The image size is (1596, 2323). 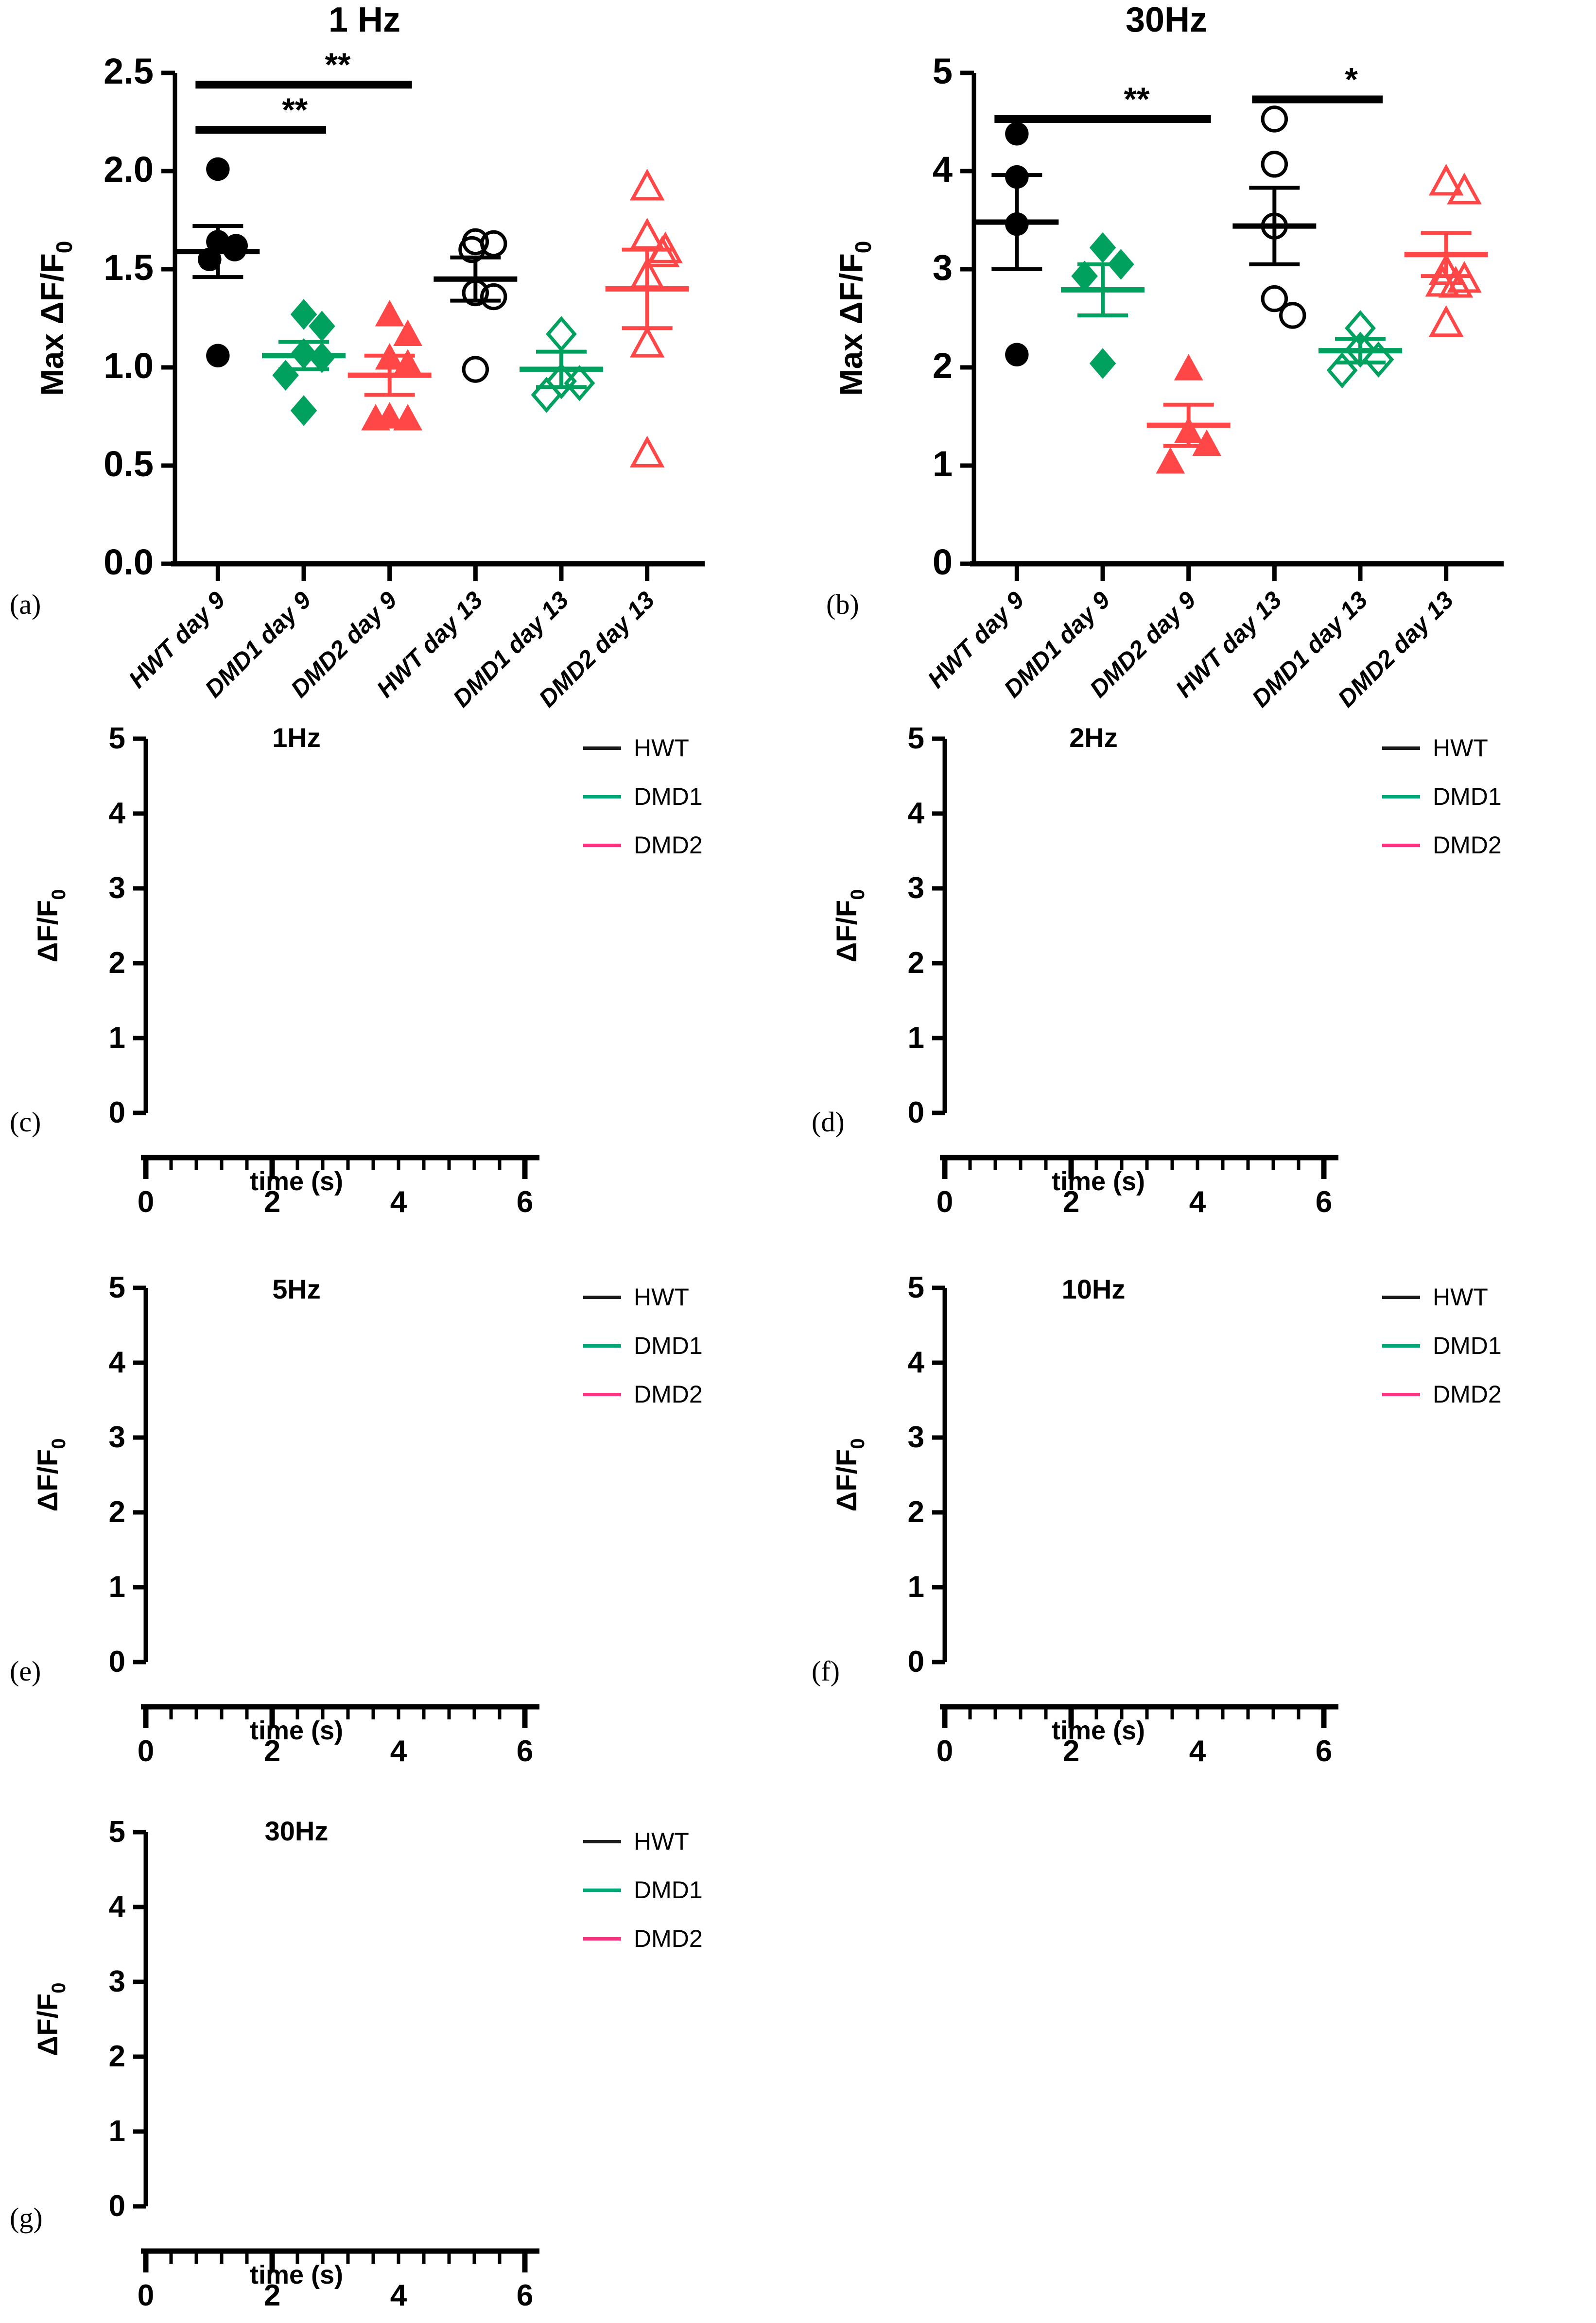 I want to click on panel-g-label: (g), so click(x=26, y=2218).